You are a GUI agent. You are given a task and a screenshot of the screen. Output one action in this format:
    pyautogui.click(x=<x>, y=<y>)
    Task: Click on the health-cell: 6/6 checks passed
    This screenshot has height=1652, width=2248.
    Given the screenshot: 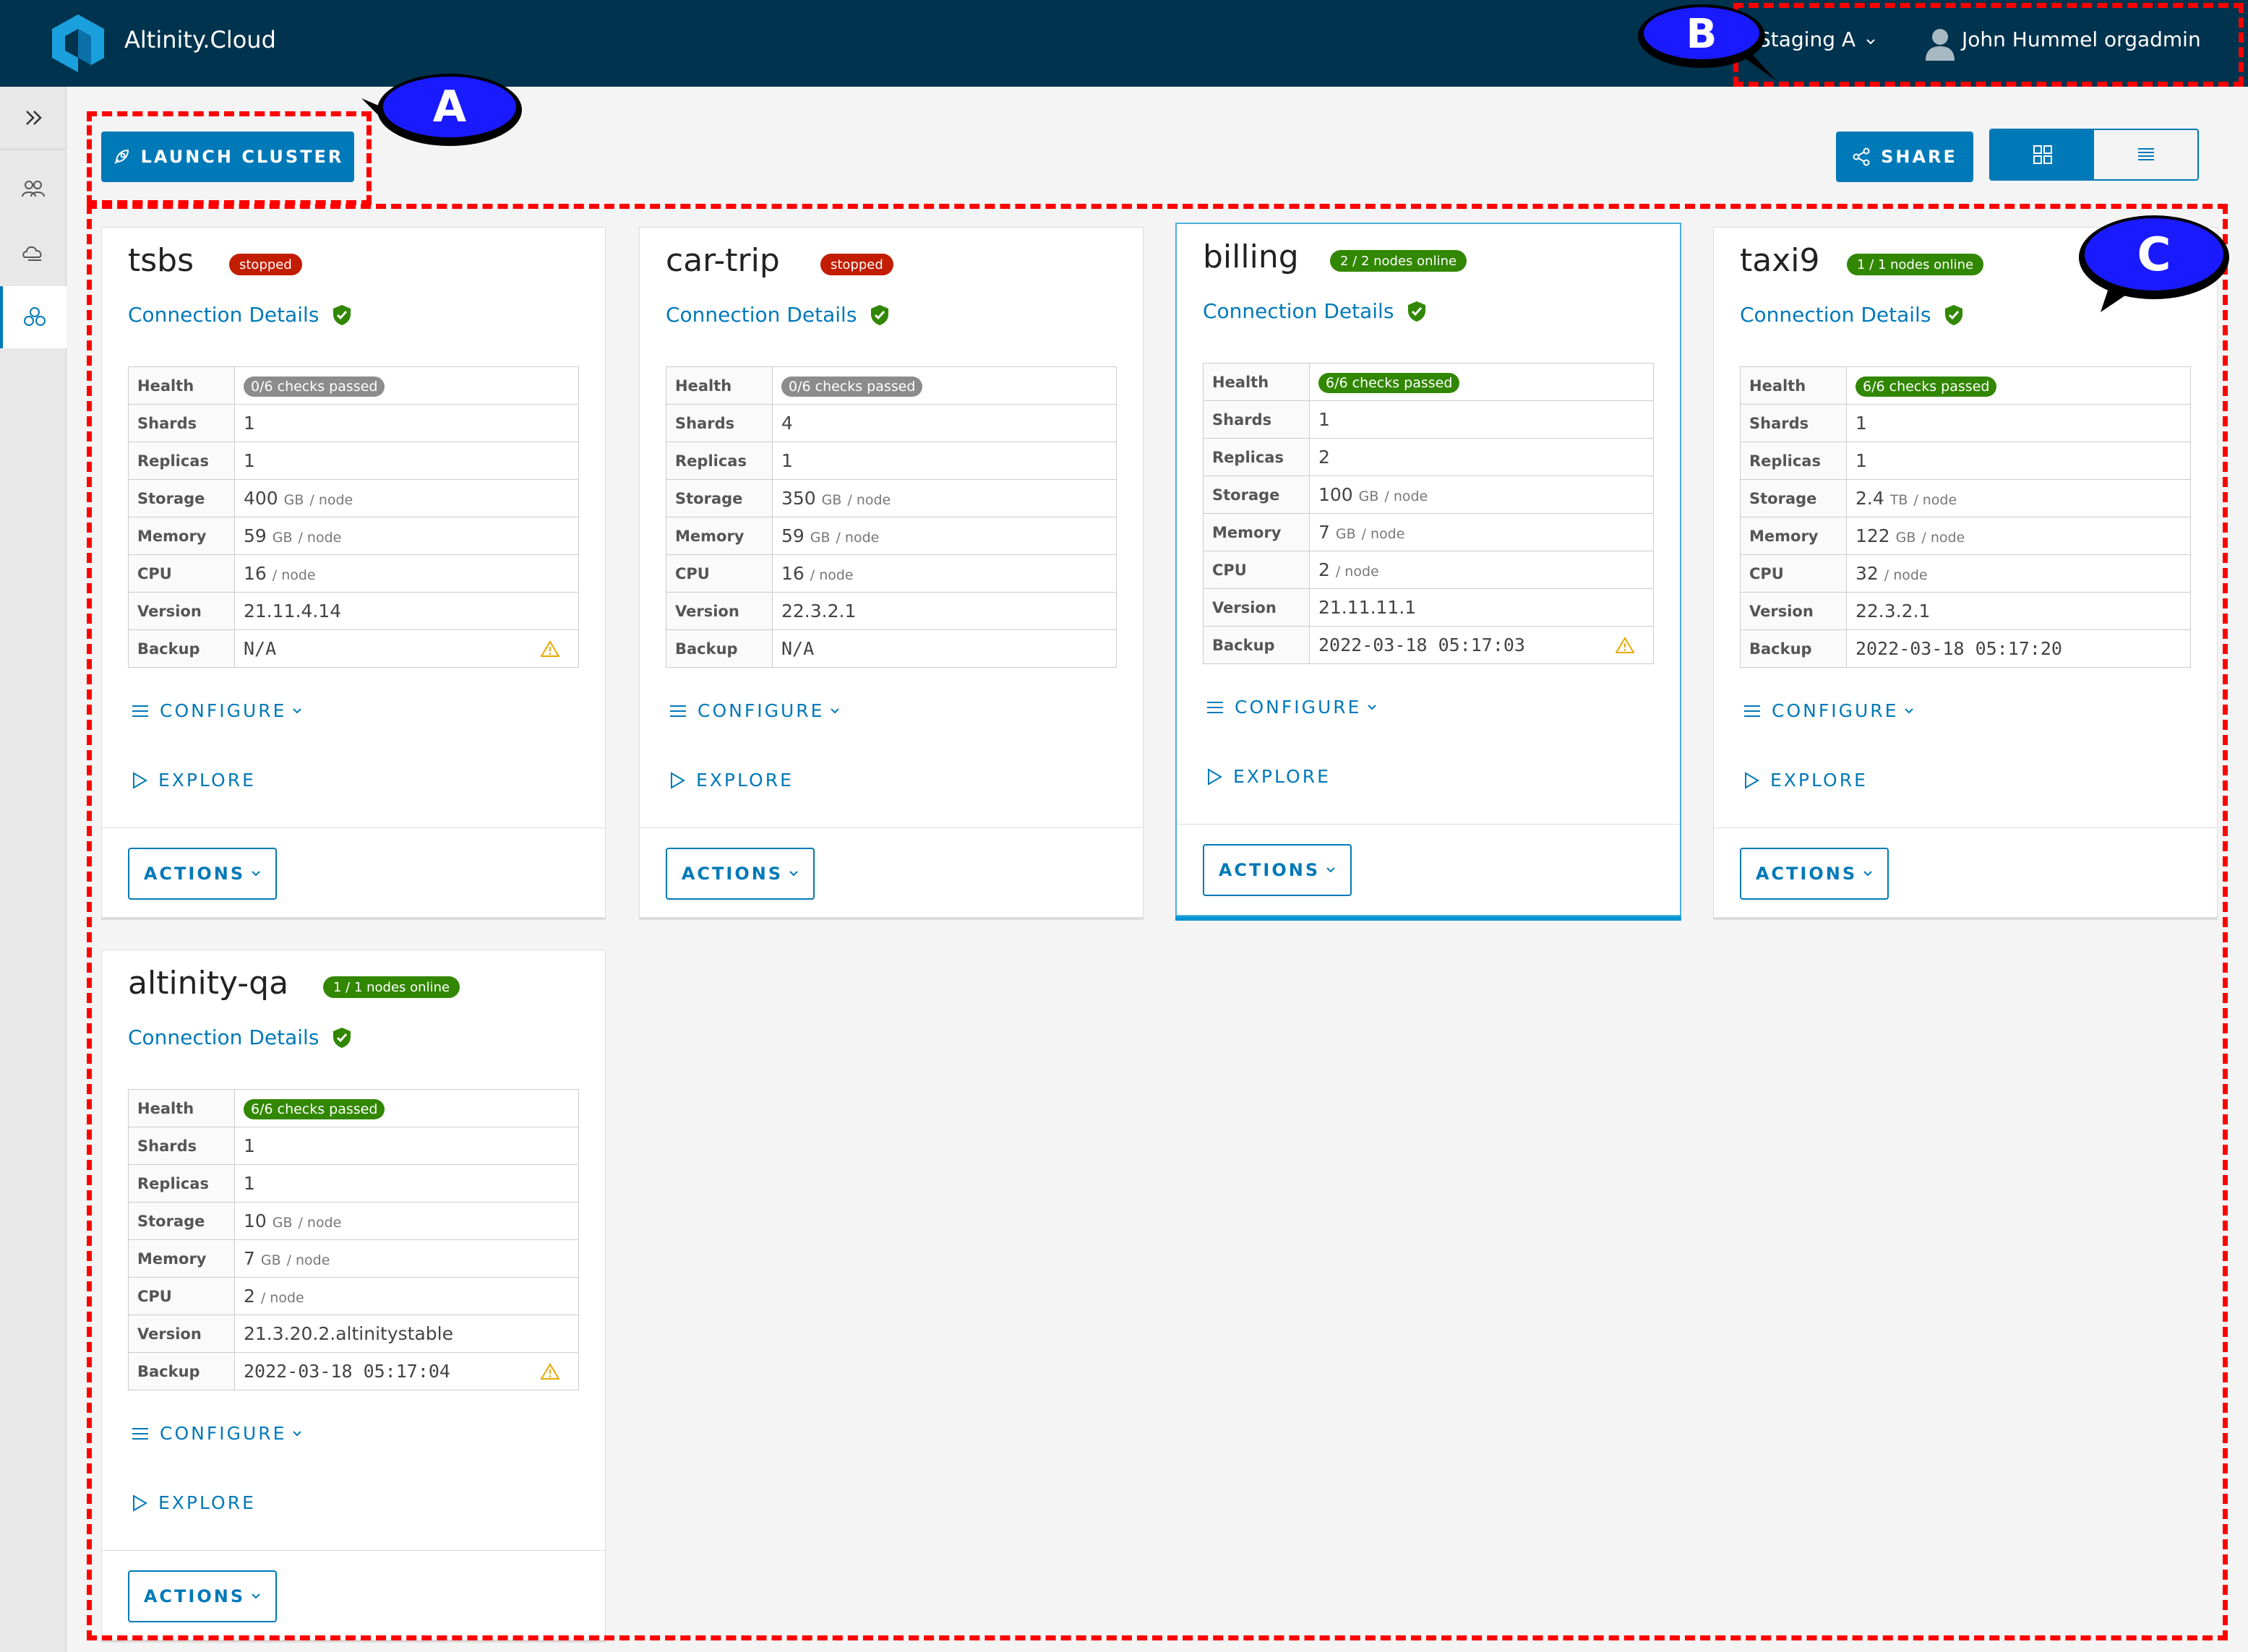 What is the action you would take?
    pyautogui.click(x=2018, y=385)
    